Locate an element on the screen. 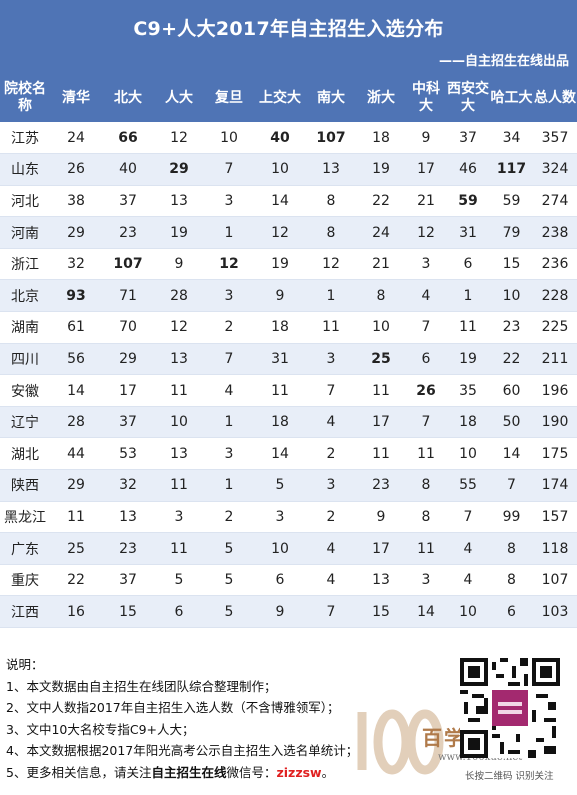 This screenshot has height=795, width=577. province-cell: 河北 is located at coordinates (25, 201).